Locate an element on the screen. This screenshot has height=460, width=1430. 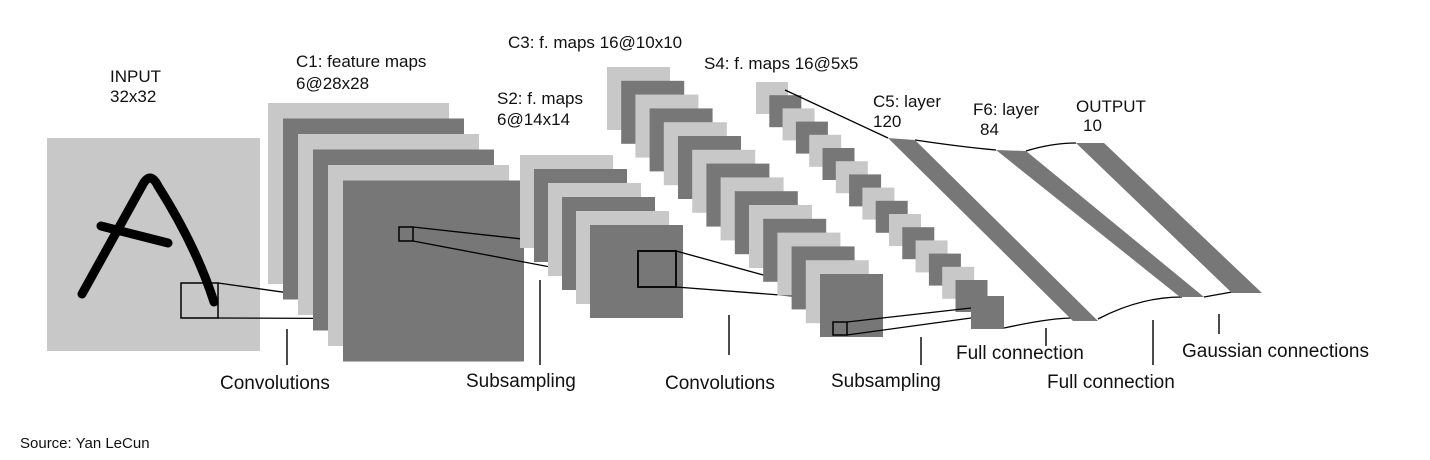
s2-size-label: 6@14x14 is located at coordinates (533, 119).